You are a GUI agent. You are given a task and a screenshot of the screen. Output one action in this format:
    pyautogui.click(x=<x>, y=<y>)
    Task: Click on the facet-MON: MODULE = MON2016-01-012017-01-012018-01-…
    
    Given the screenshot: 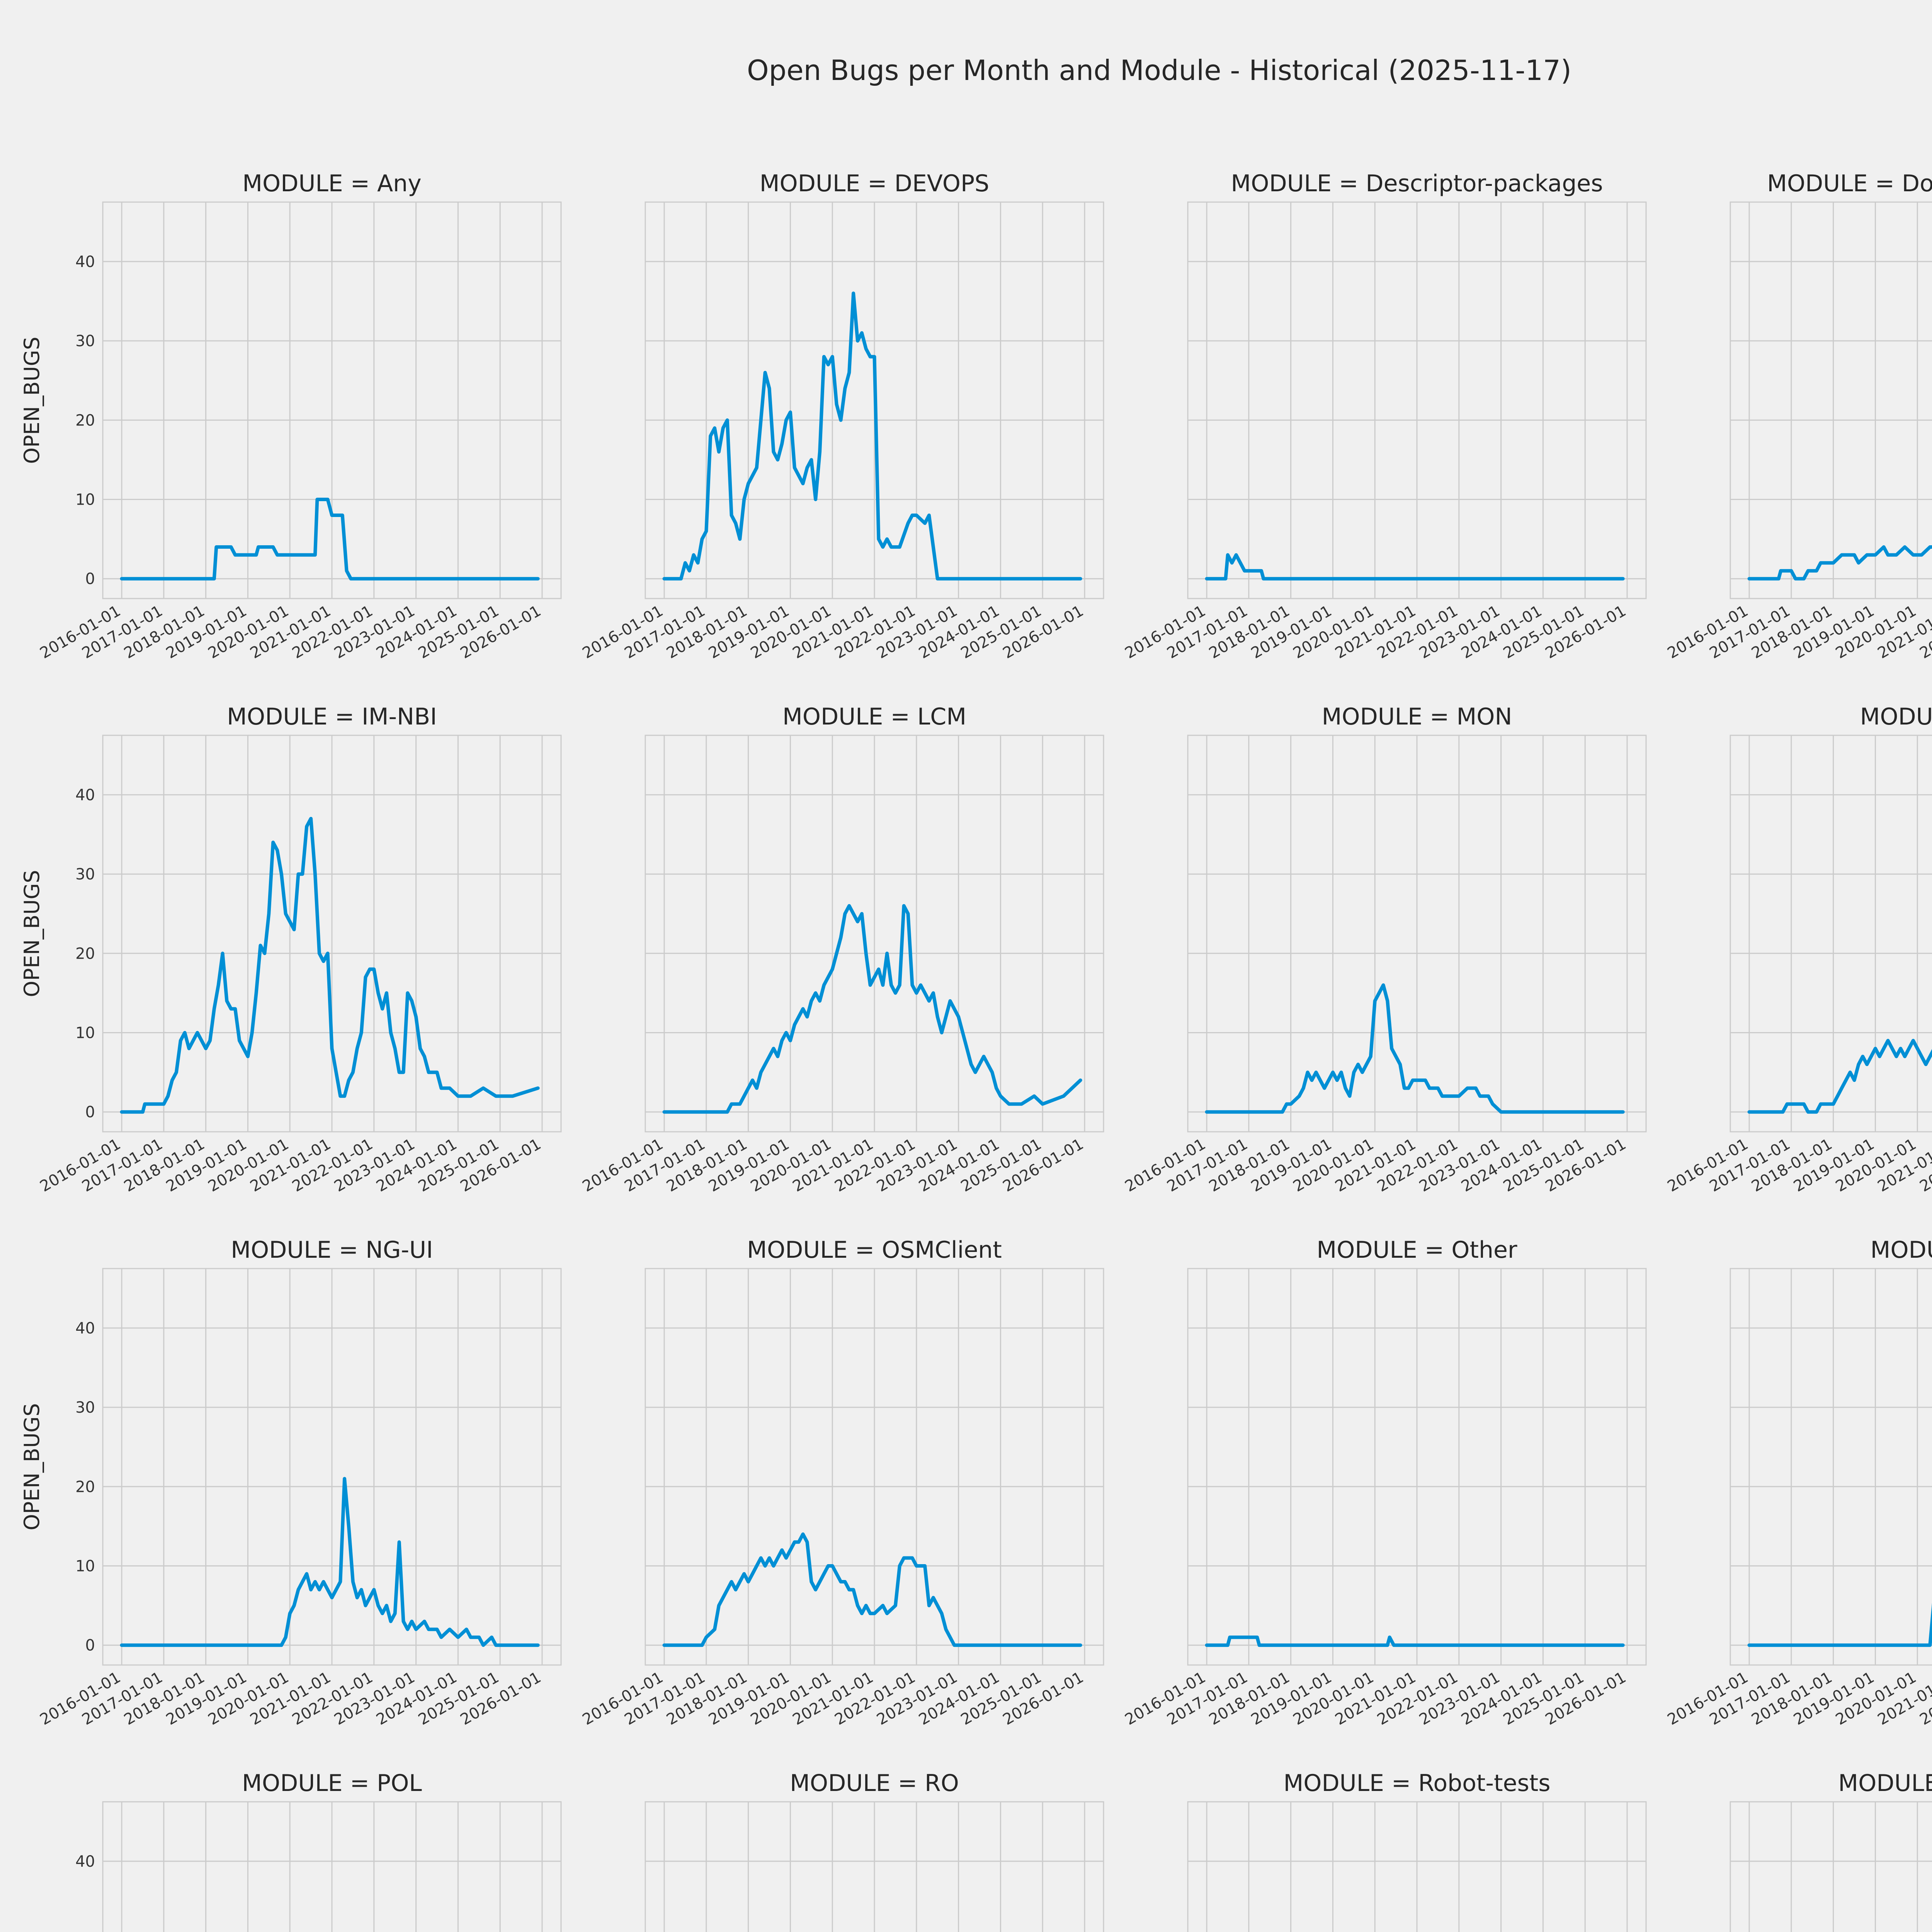 What is the action you would take?
    pyautogui.click(x=1384, y=949)
    